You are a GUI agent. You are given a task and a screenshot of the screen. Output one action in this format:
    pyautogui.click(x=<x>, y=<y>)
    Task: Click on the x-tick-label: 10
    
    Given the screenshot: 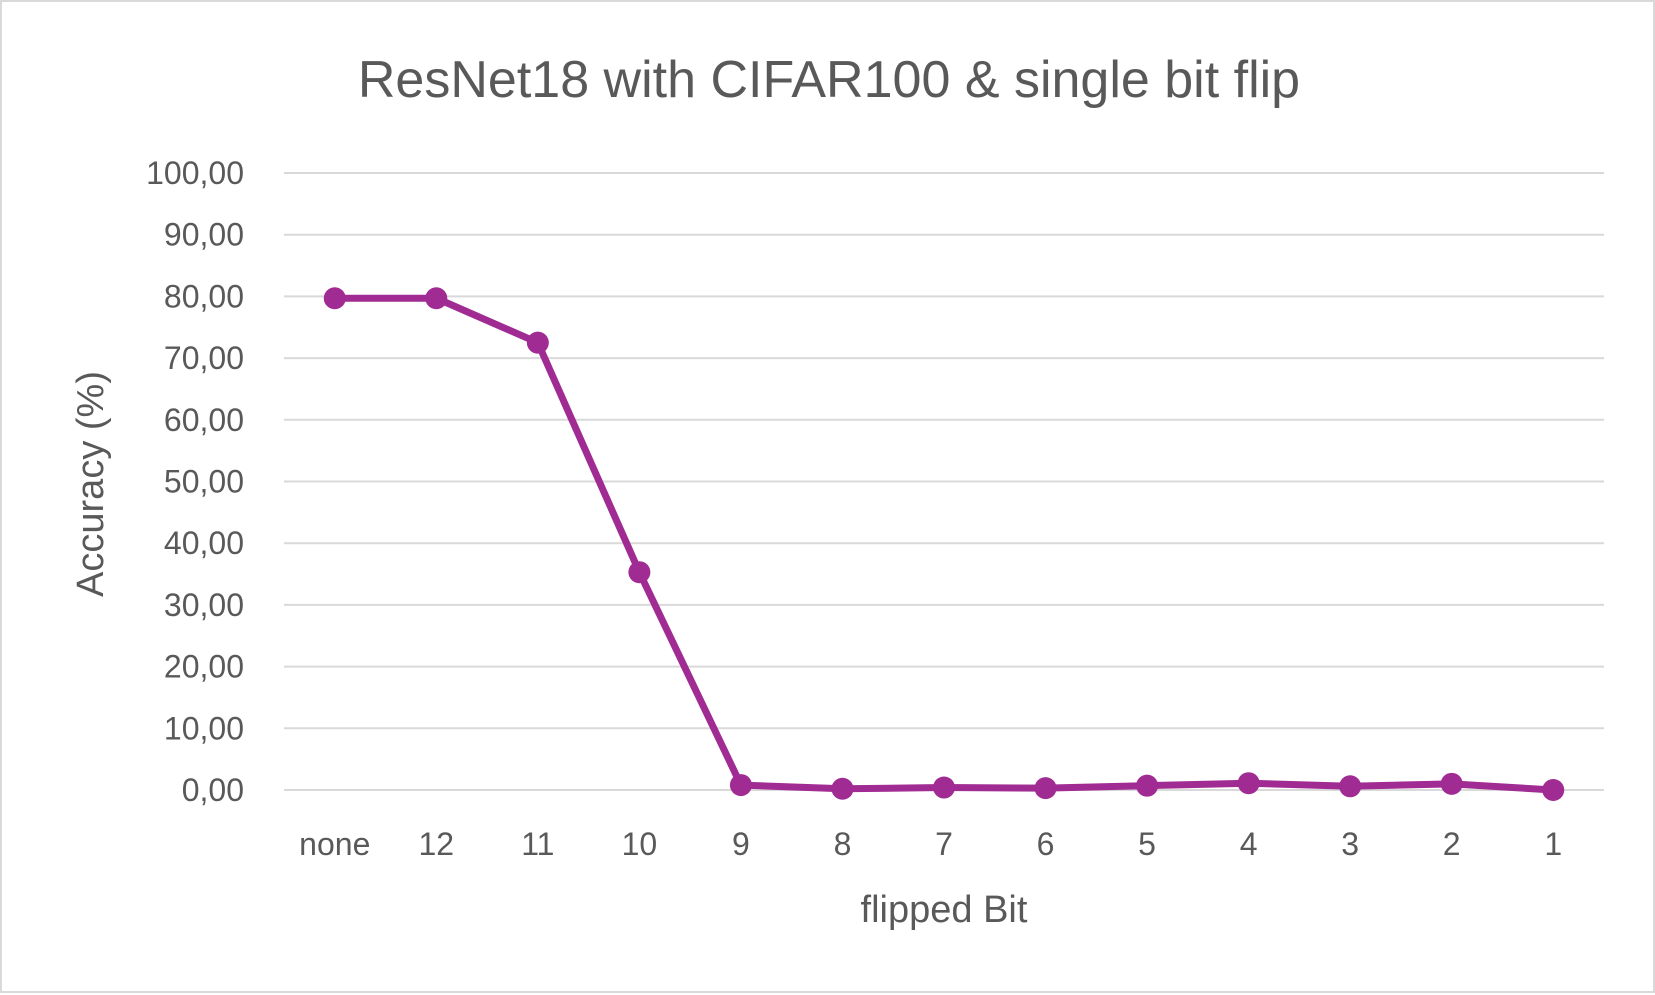 What is the action you would take?
    pyautogui.click(x=640, y=844)
    